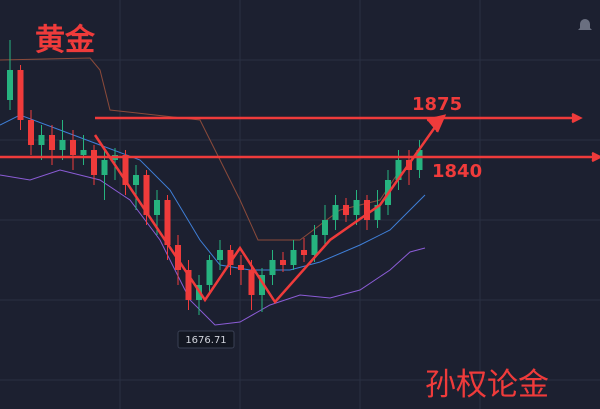 The width and height of the screenshot is (600, 409). What do you see at coordinates (437, 104) in the screenshot?
I see `target-label: 1875` at bounding box center [437, 104].